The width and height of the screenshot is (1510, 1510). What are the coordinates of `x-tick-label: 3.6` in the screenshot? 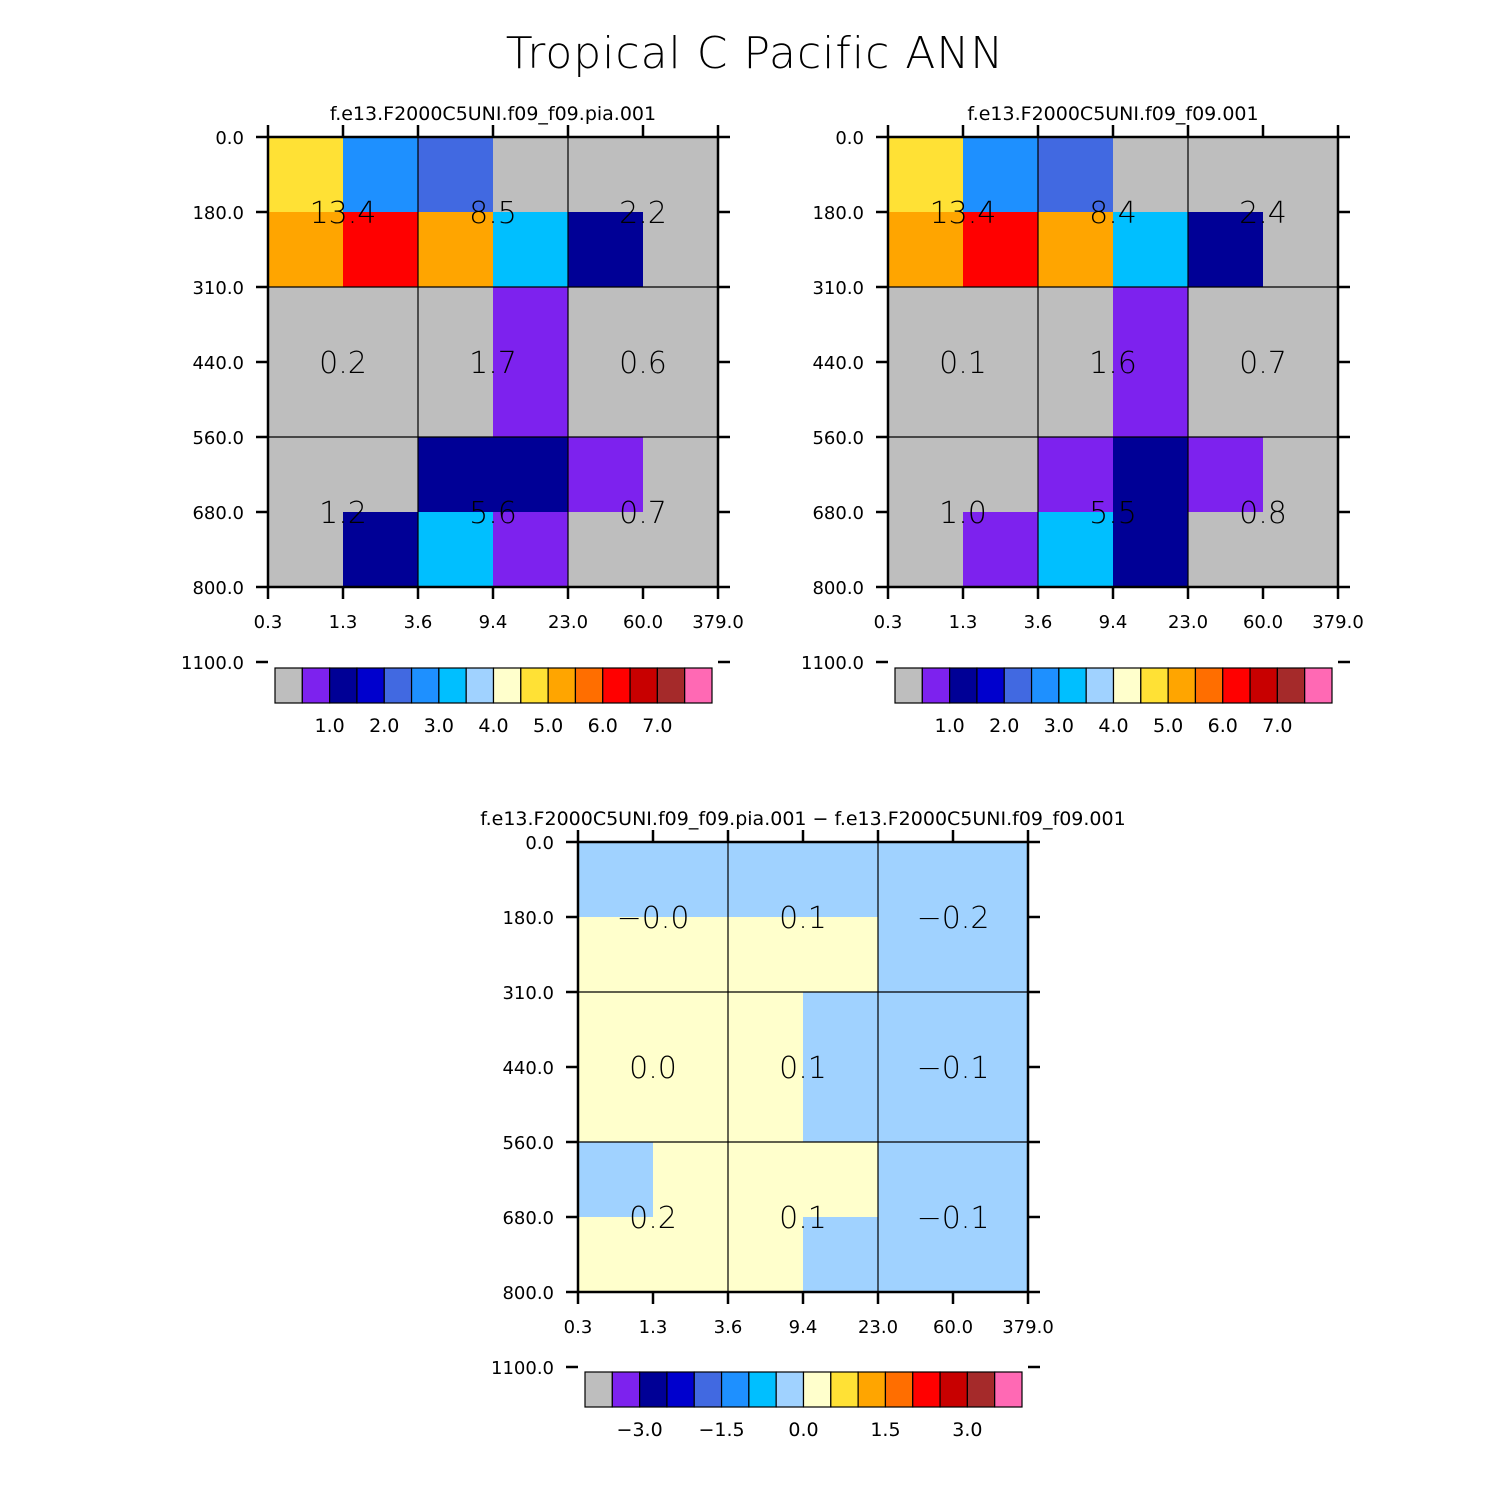 It's located at (728, 1327).